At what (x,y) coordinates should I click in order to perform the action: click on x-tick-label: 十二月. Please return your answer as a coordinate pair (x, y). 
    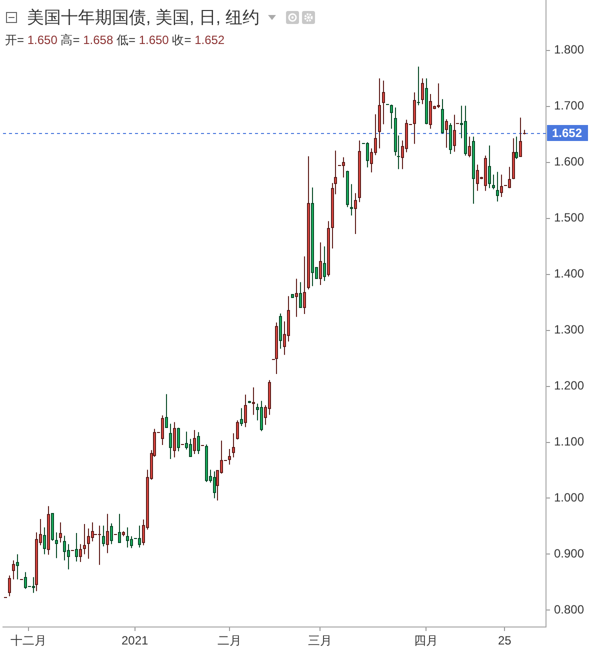
    Looking at the image, I should click on (28, 641).